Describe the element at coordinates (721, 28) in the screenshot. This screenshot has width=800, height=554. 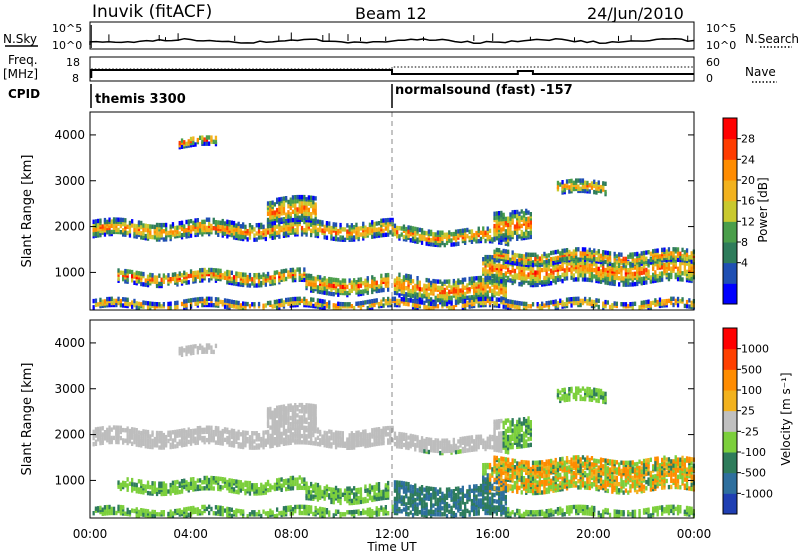
I see `nsearch-tick-top: 10^5` at that location.